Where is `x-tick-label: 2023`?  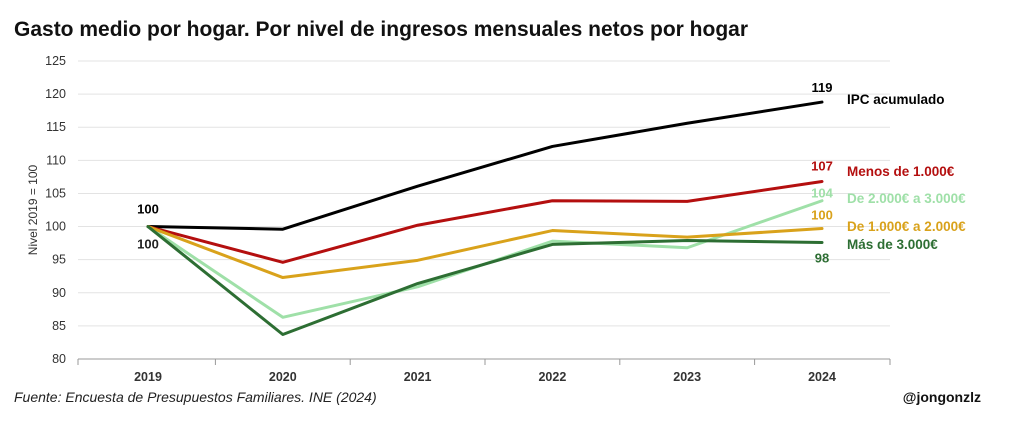
x-tick-label: 2023 is located at coordinates (687, 377).